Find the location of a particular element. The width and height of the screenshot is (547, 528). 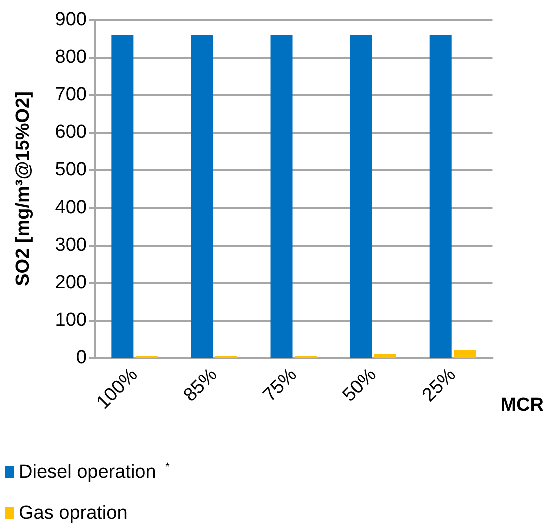

y-tick-label: 800 is located at coordinates (71, 57).